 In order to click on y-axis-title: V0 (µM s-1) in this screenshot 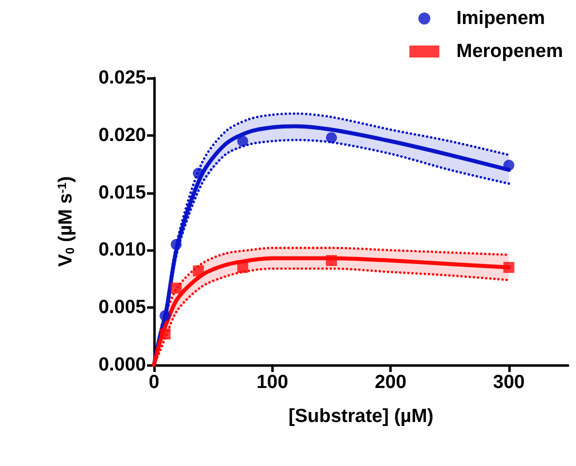, I will do `click(66, 221)`.